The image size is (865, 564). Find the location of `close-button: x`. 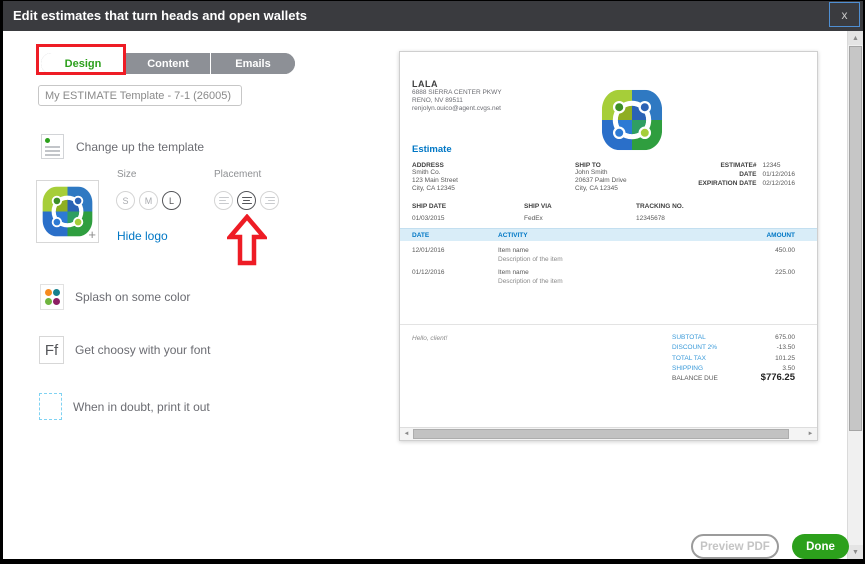

close-button: x is located at coordinates (844, 14).